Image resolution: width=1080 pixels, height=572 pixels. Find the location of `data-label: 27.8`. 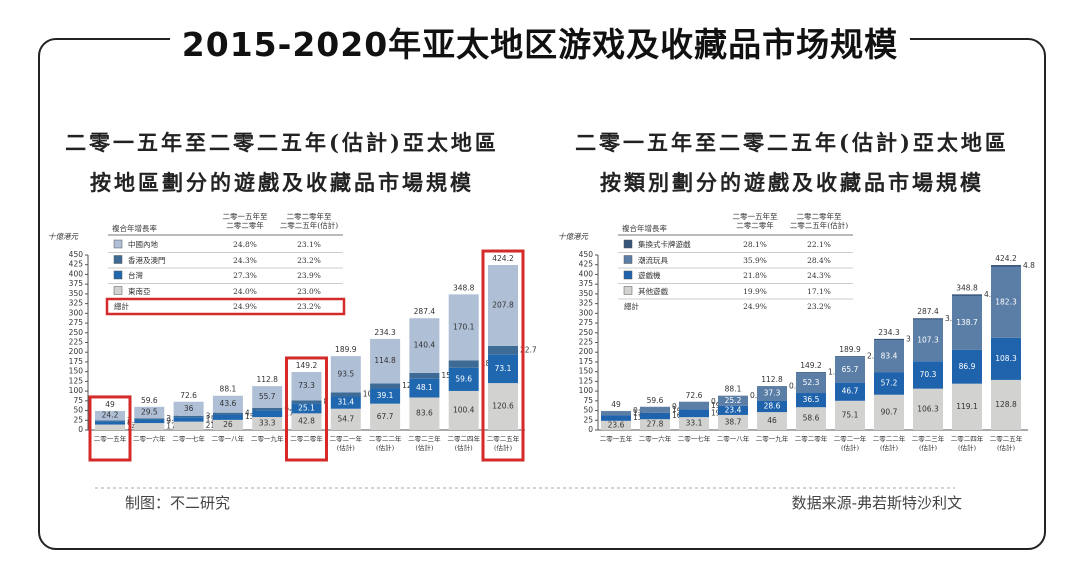

data-label: 27.8 is located at coordinates (655, 424).